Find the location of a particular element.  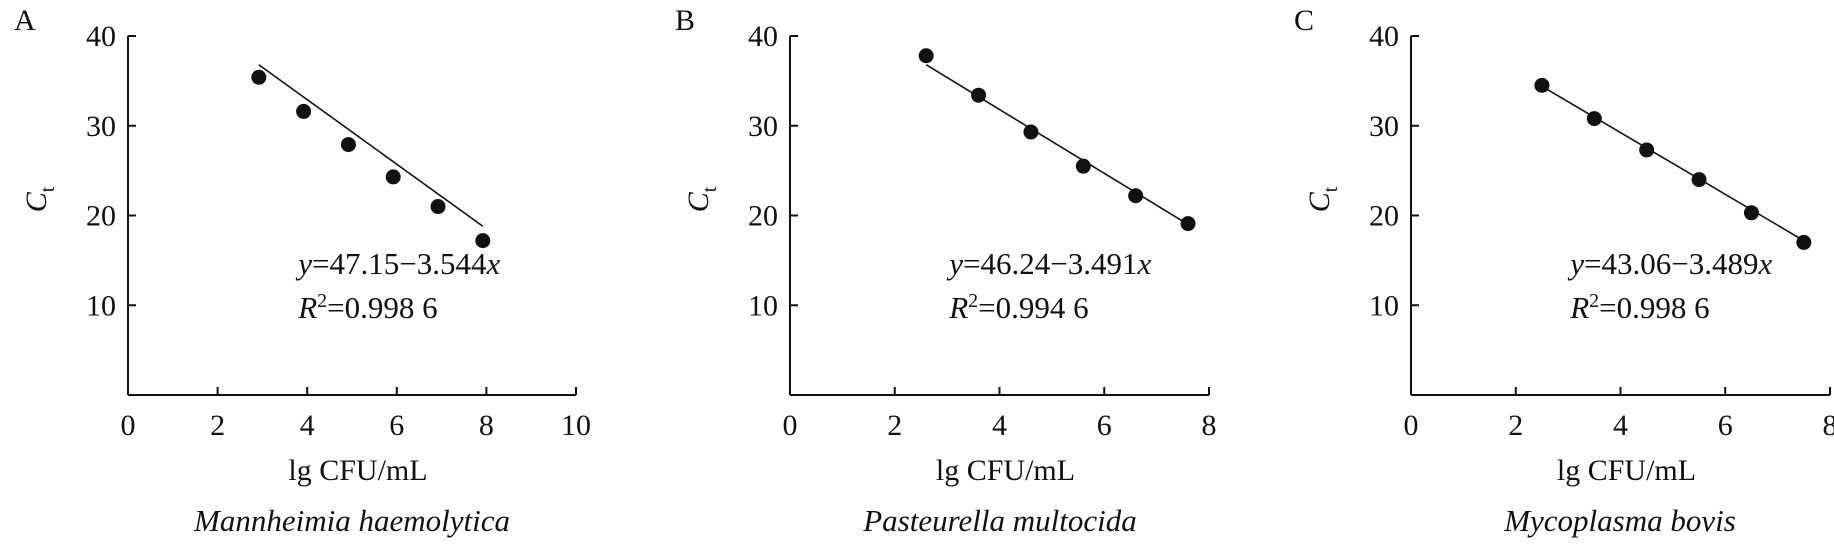

regression-equation: y=43.06−3.489x is located at coordinates (1669, 263).